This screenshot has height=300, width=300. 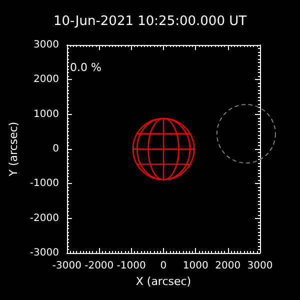 What do you see at coordinates (46, 45) in the screenshot?
I see `y-tick-label: 3000` at bounding box center [46, 45].